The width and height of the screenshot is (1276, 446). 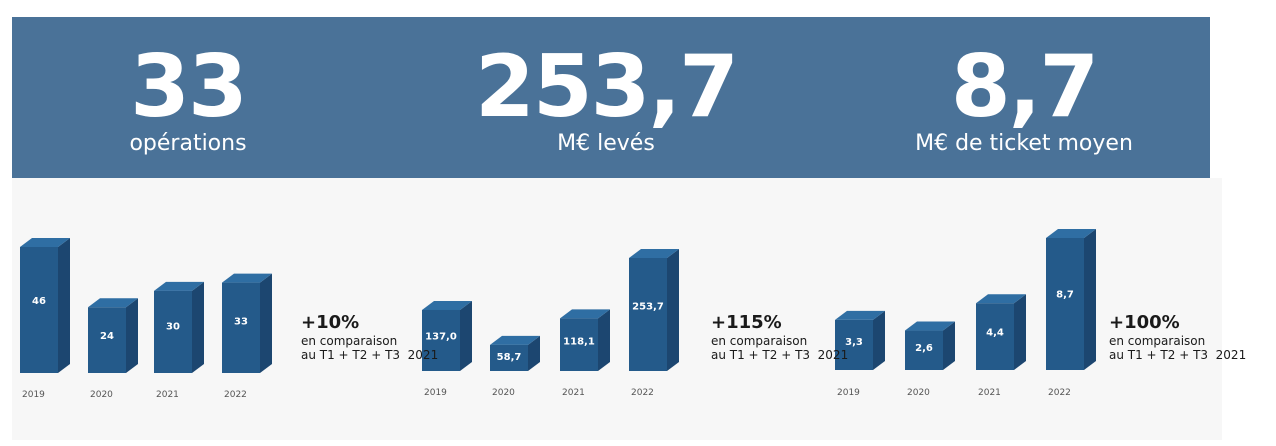 I want to click on bar-value-label: 58,7, so click(x=509, y=357).